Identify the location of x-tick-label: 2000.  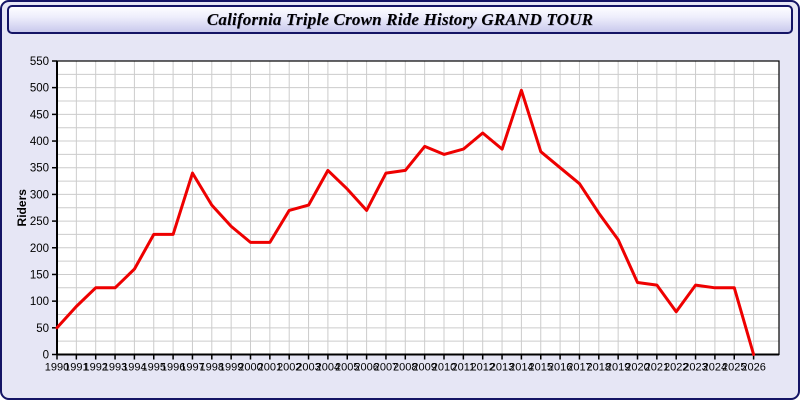
(250, 368).